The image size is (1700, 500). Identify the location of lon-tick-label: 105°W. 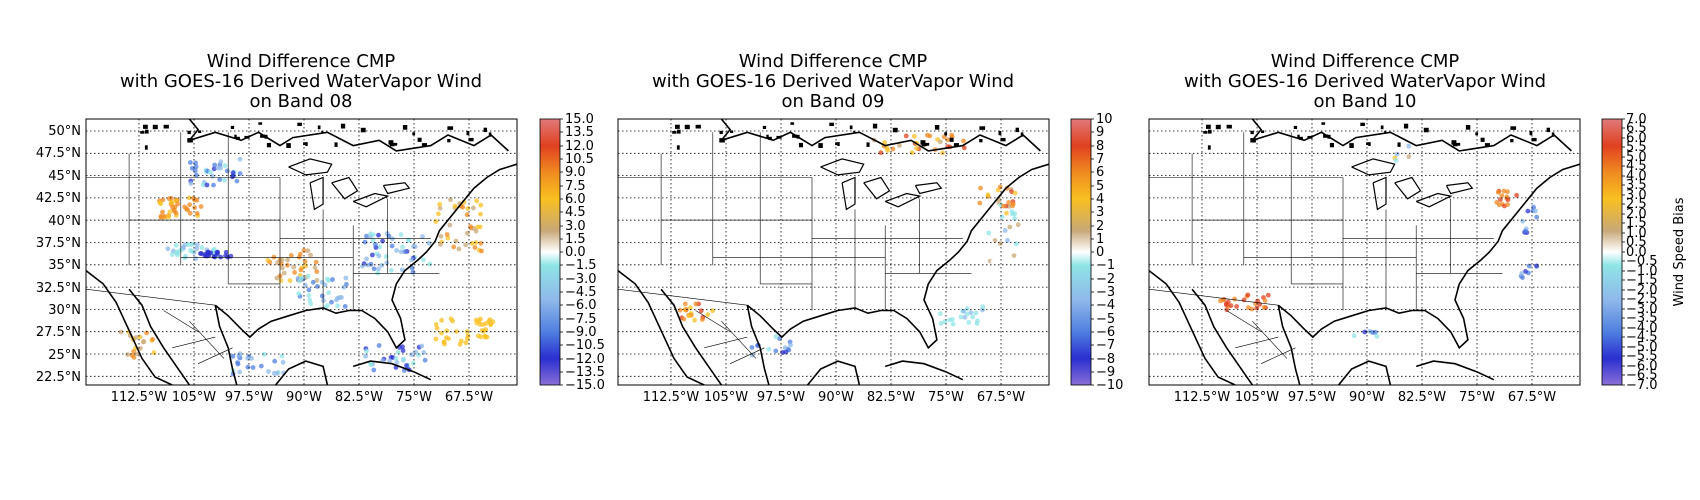
(1257, 397).